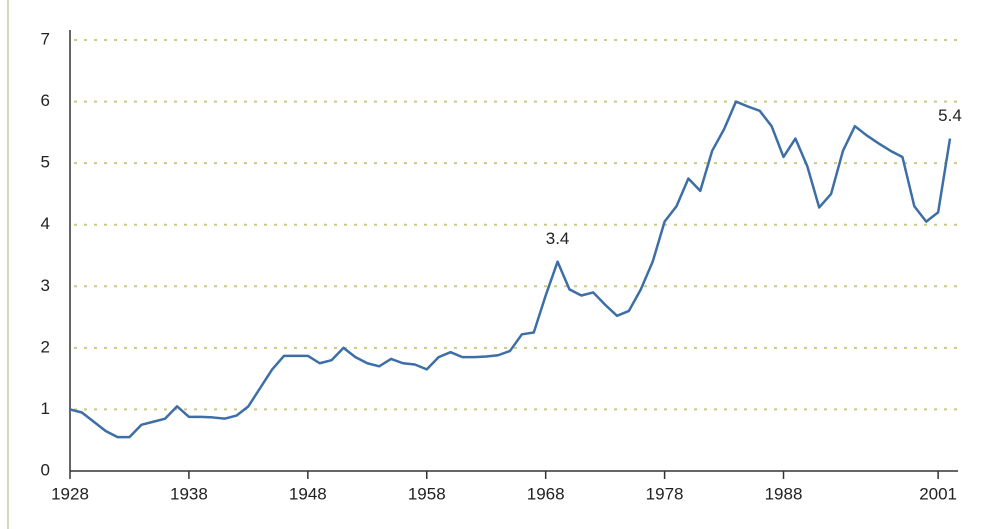 The width and height of the screenshot is (1005, 529). I want to click on y-tick-label: 4, so click(45, 223).